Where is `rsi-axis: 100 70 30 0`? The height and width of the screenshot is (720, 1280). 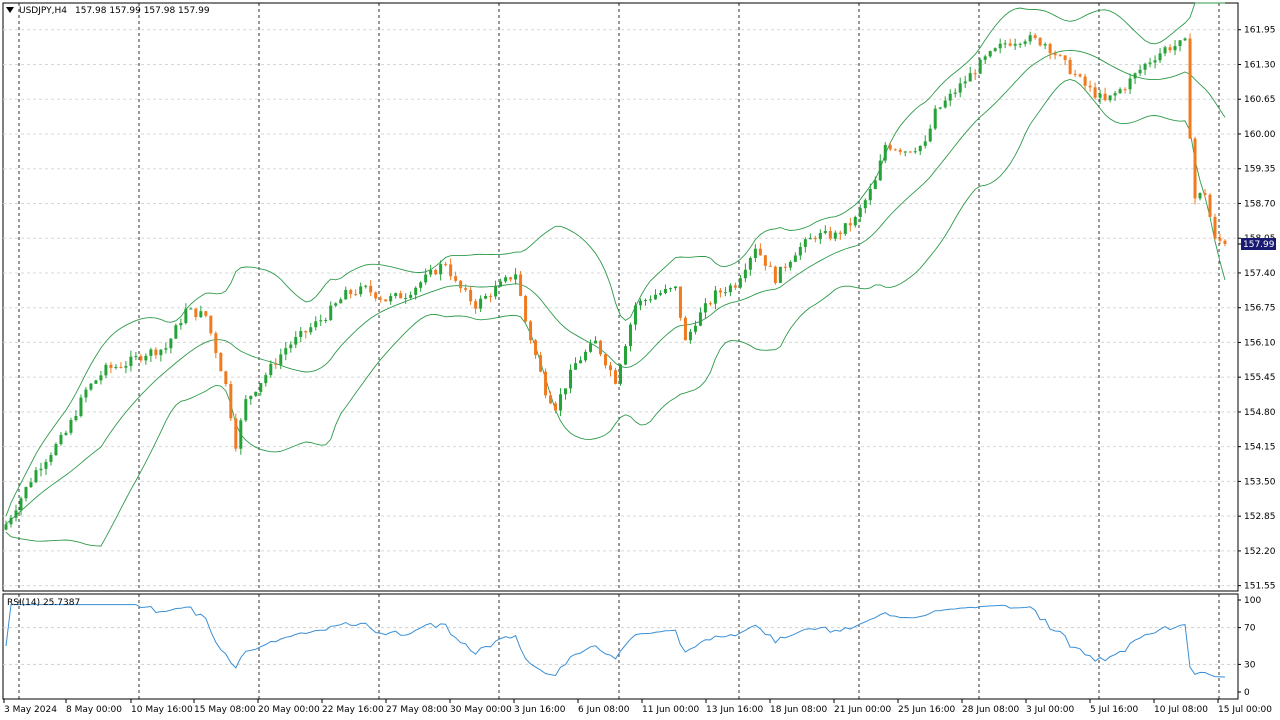 rsi-axis: 100 70 30 0 is located at coordinates (1249, 647).